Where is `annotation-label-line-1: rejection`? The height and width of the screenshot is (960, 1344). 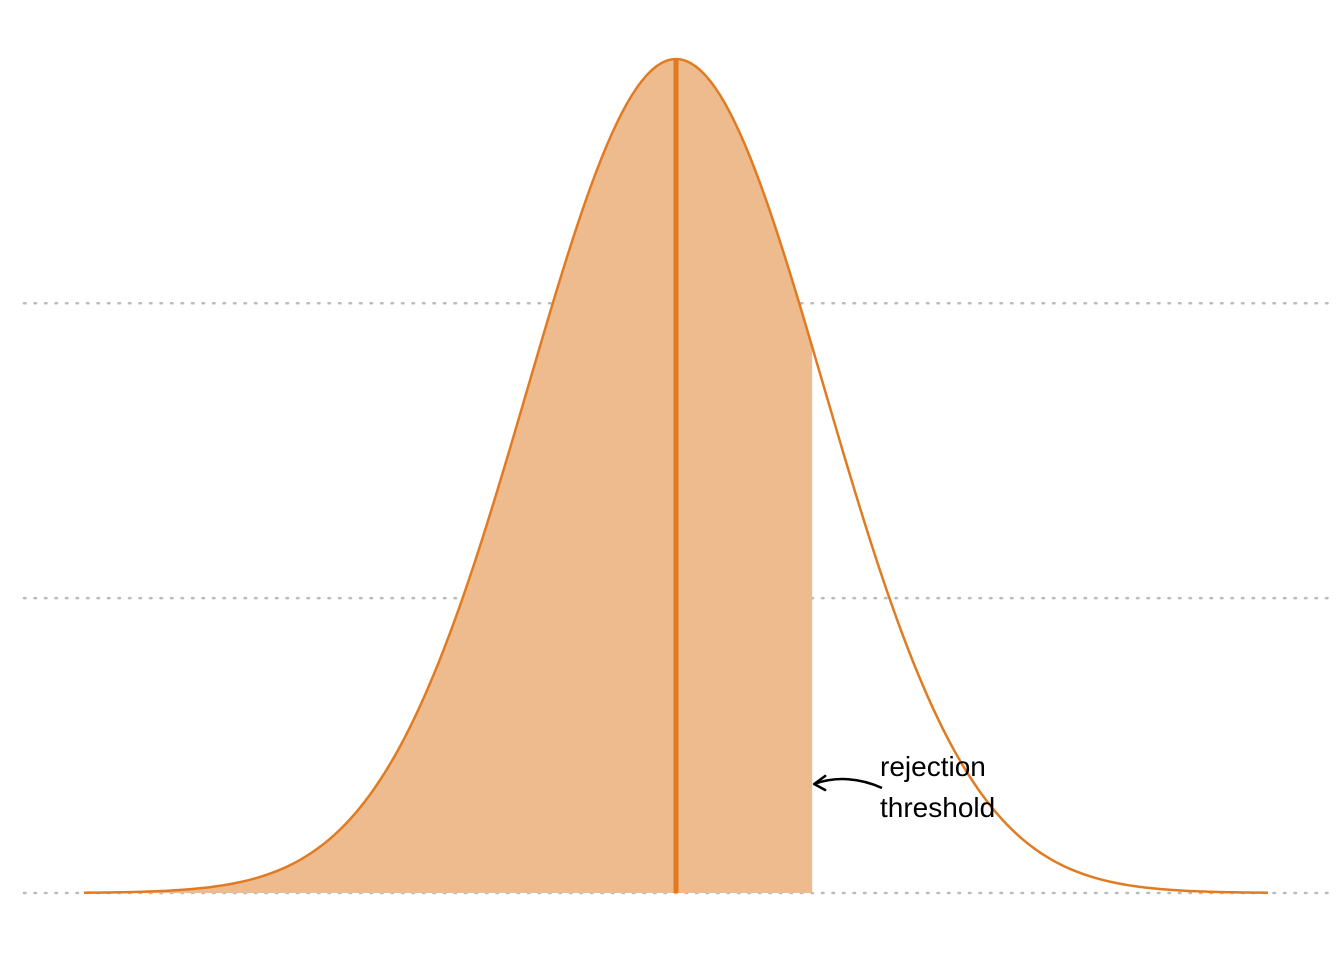
annotation-label-line-1: rejection is located at coordinates (933, 766).